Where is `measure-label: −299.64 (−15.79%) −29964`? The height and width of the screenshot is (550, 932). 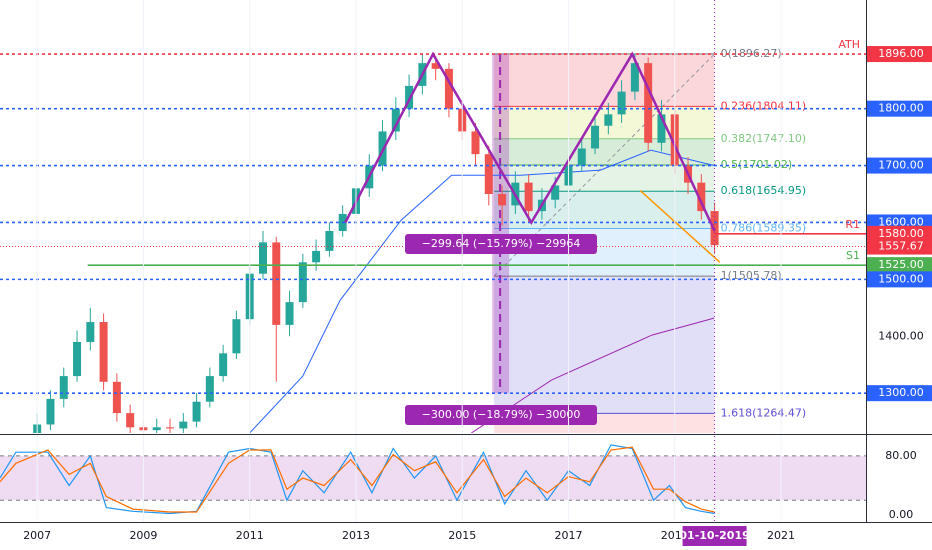 measure-label: −299.64 (−15.79%) −29964 is located at coordinates (501, 243).